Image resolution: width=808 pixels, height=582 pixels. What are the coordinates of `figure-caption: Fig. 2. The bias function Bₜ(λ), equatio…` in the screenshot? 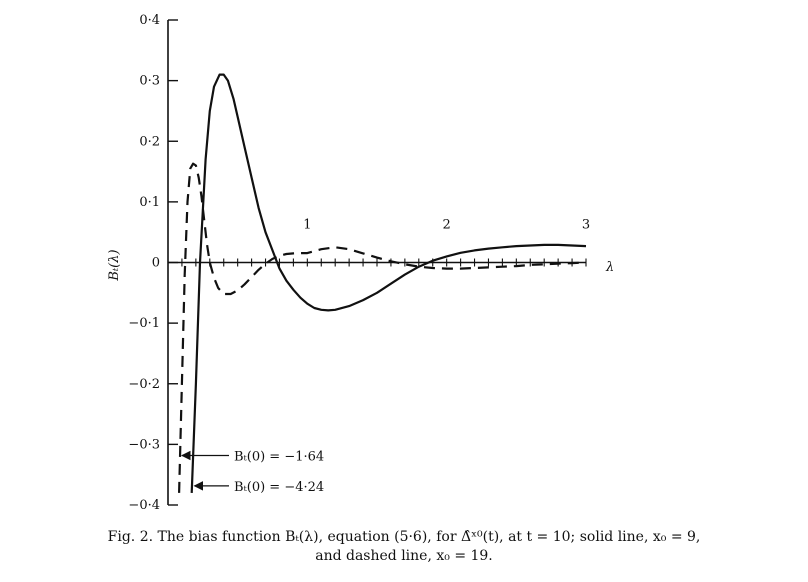 It's located at (404, 547).